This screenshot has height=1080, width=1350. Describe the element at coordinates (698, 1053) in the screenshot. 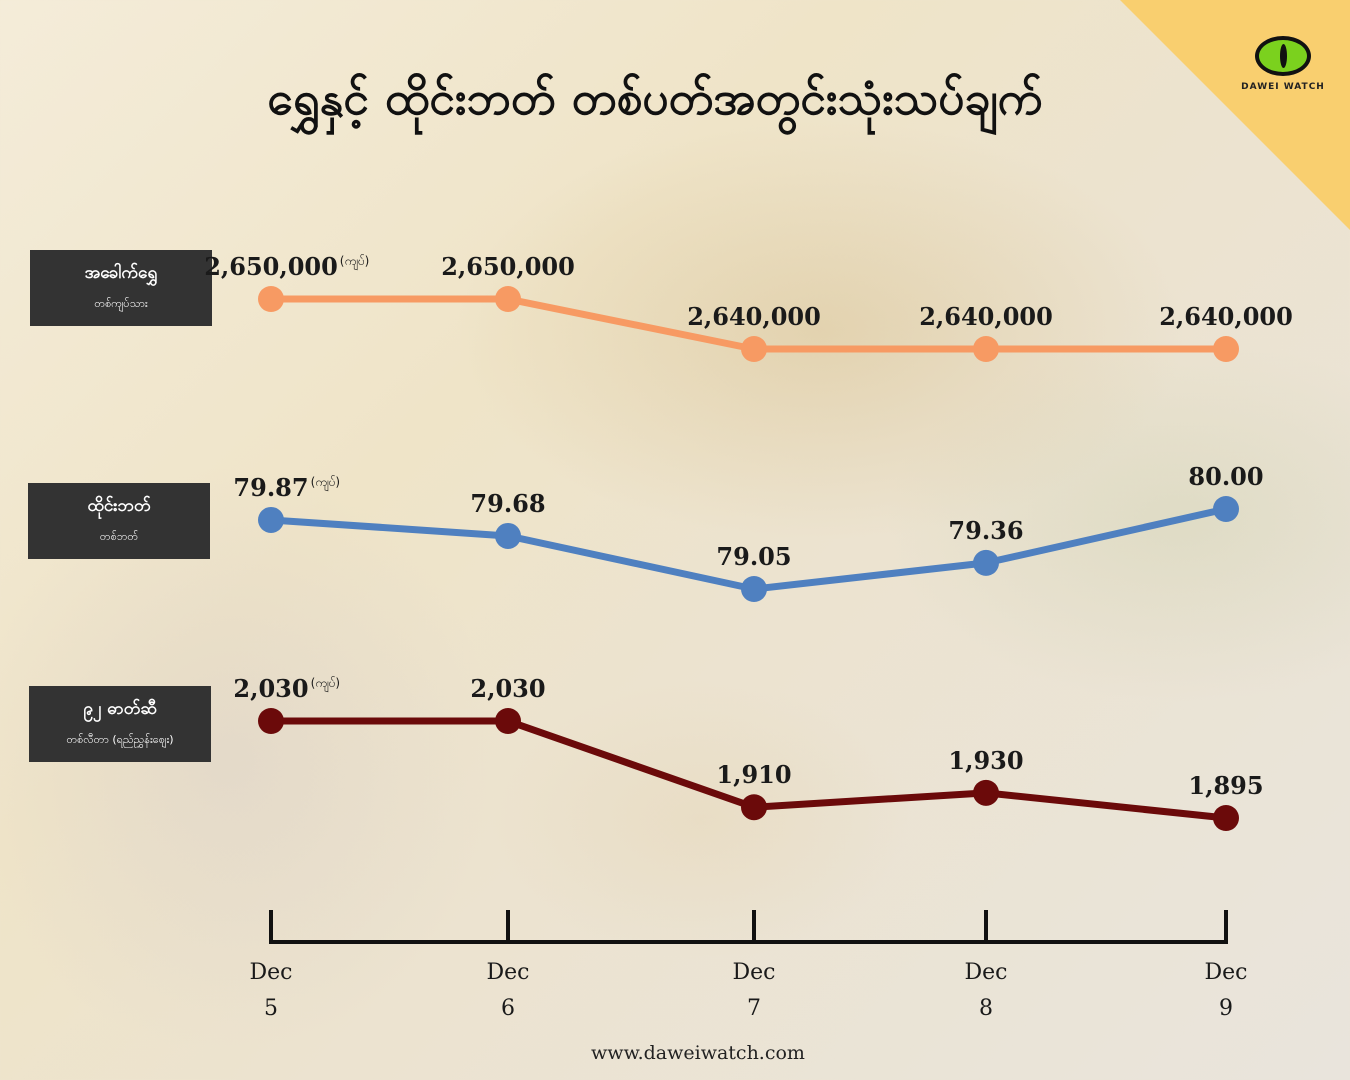

I see `footer-url: www.daweiwatch.com` at that location.